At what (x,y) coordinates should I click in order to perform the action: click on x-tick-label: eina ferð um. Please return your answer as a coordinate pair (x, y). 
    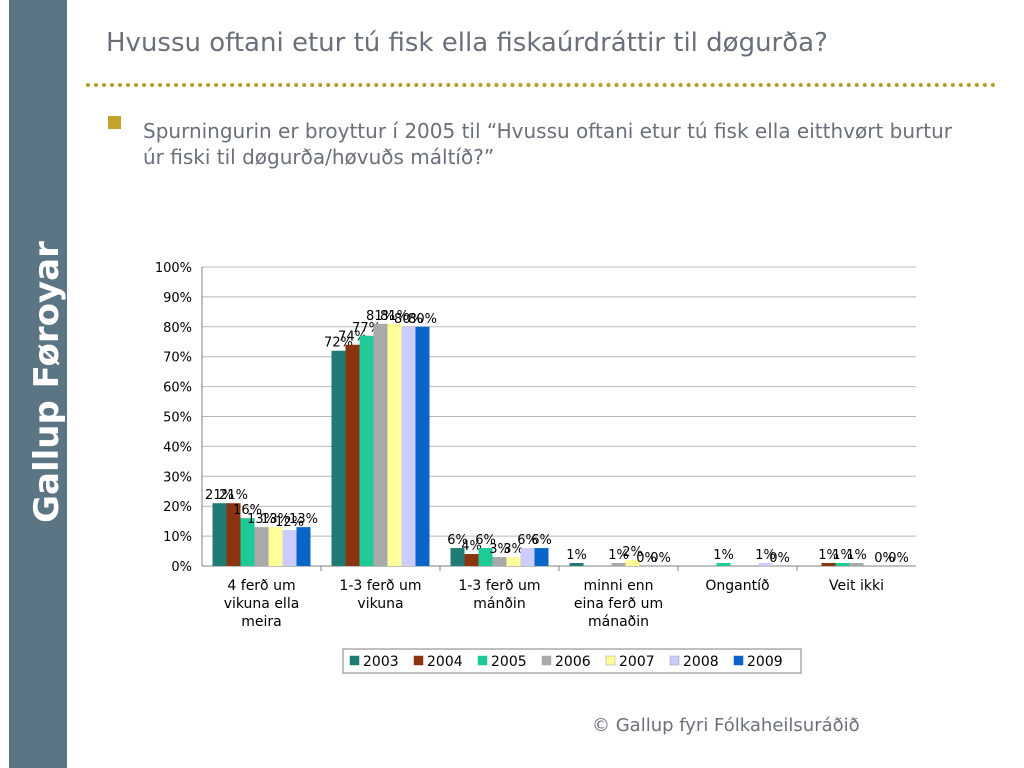
    Looking at the image, I should click on (618, 604).